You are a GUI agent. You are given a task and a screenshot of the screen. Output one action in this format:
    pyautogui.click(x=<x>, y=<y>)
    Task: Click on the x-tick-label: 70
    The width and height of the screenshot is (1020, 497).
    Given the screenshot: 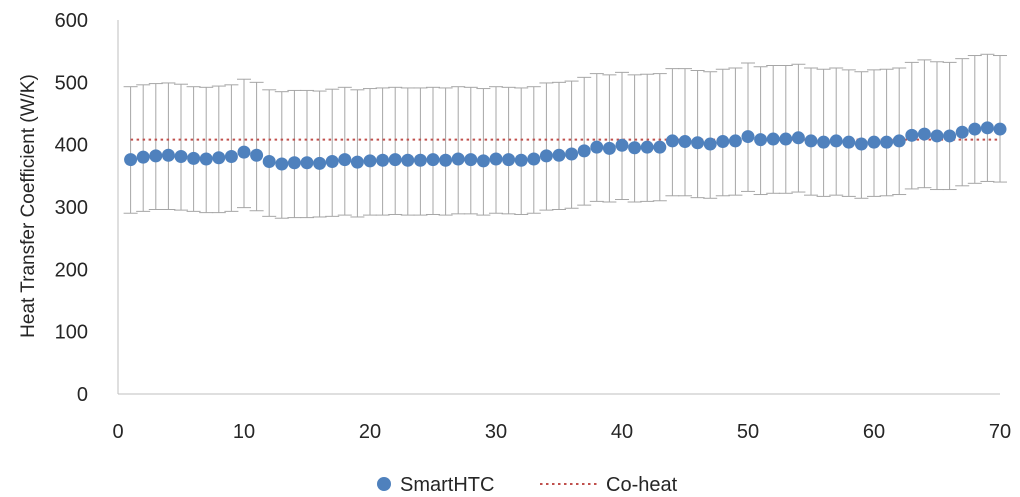 What is the action you would take?
    pyautogui.click(x=1000, y=432)
    